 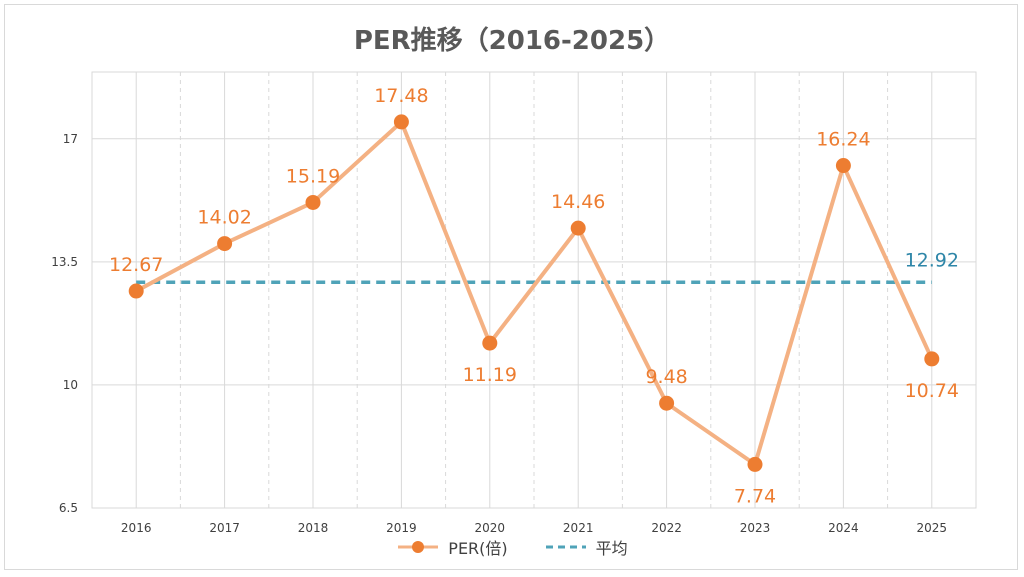 What do you see at coordinates (490, 528) in the screenshot?
I see `x-tick-label: 2020` at bounding box center [490, 528].